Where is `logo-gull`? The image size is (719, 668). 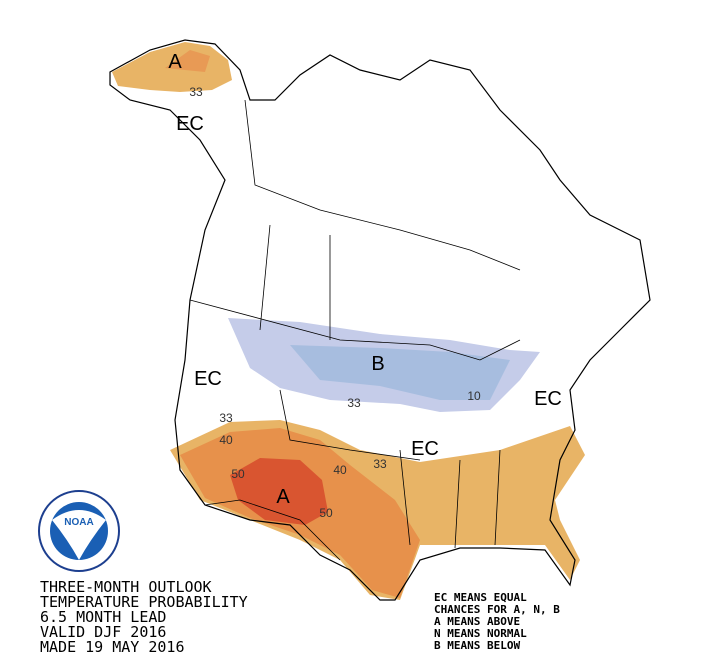
logo-gull is located at coordinates (79, 535).